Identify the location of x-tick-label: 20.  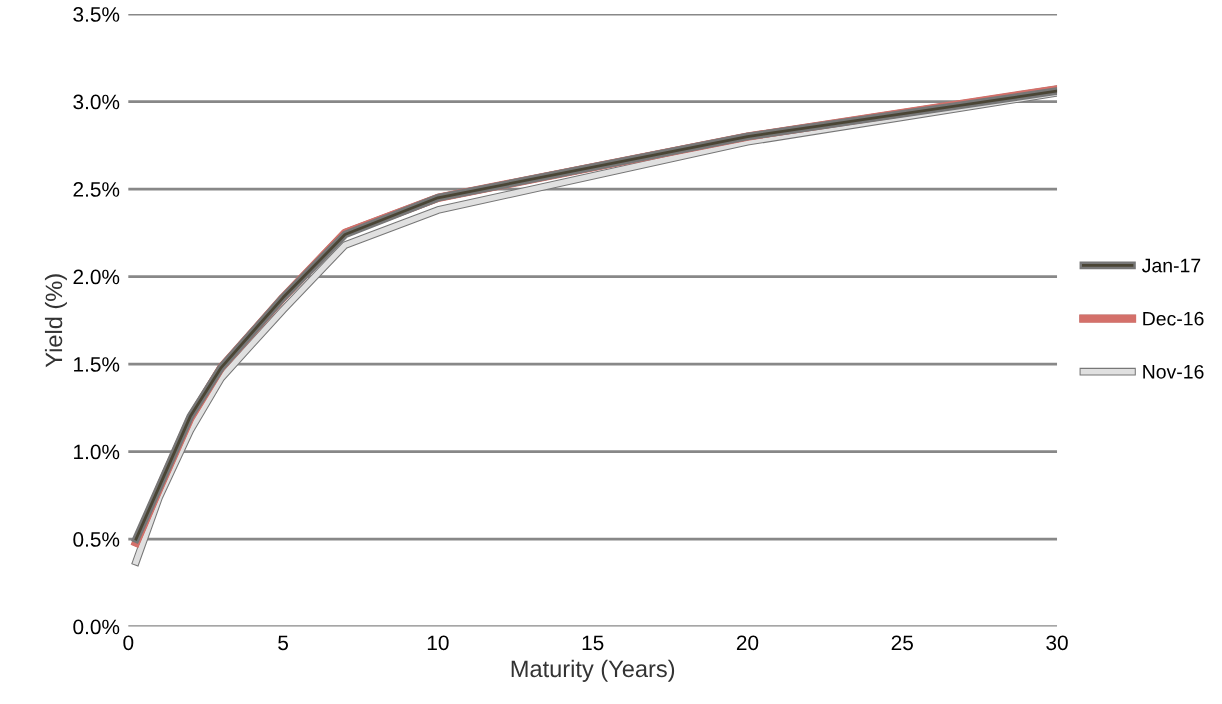
(747, 643).